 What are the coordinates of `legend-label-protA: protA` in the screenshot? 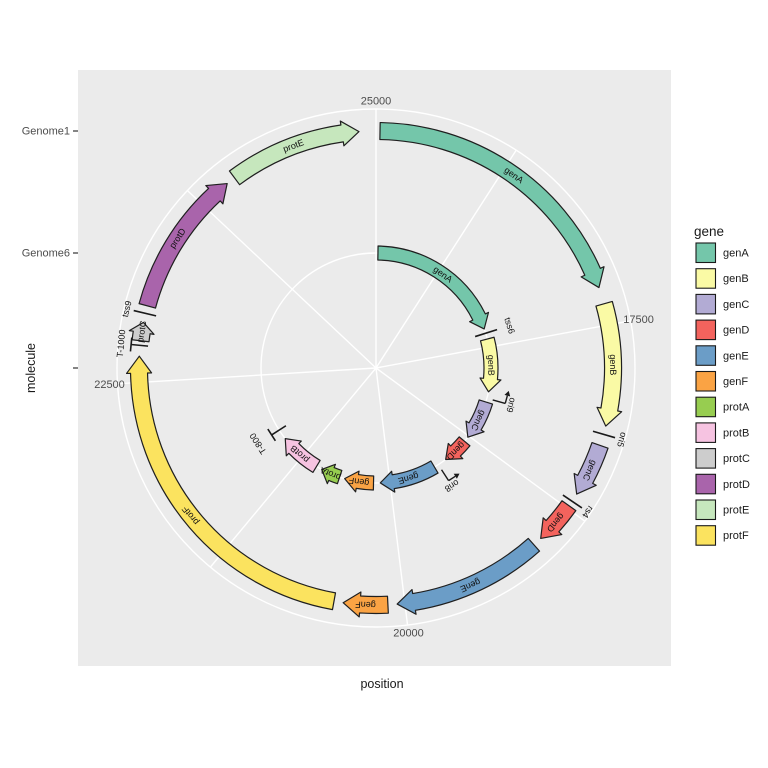 It's located at (736, 408).